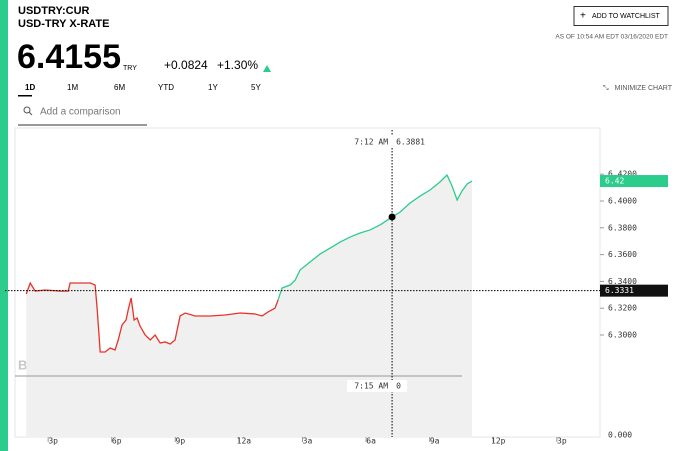  I want to click on y-tick-label: 6.3000, so click(622, 335).